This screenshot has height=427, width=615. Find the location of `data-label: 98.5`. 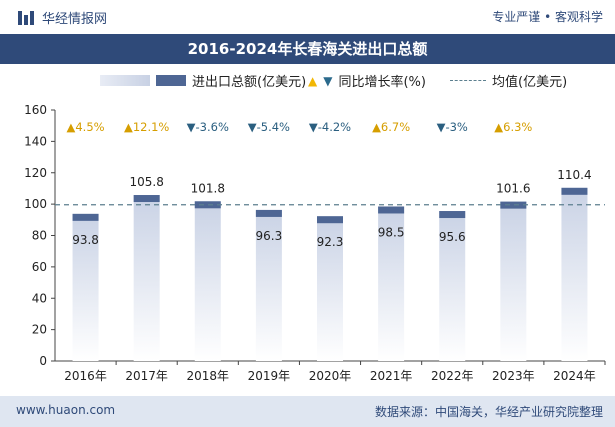

data-label: 98.5 is located at coordinates (391, 232).